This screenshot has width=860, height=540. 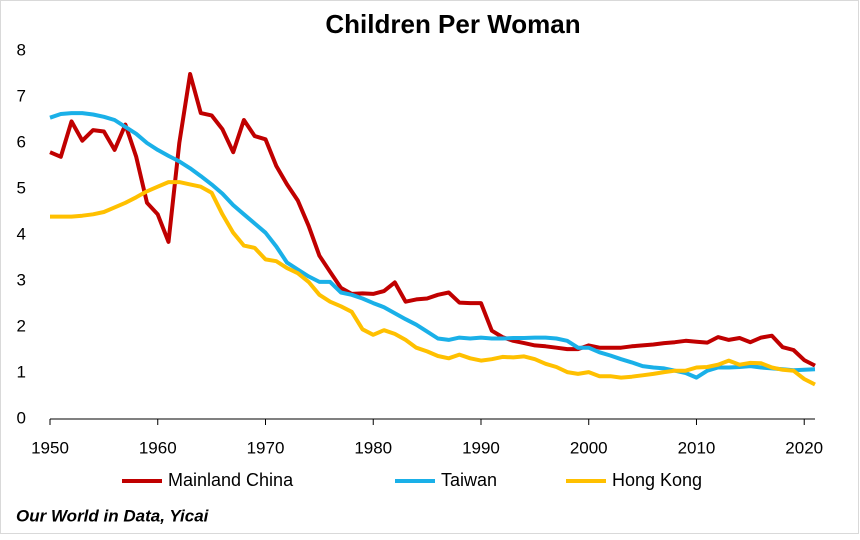 I want to click on y-tick-label: 1, so click(x=21, y=371).